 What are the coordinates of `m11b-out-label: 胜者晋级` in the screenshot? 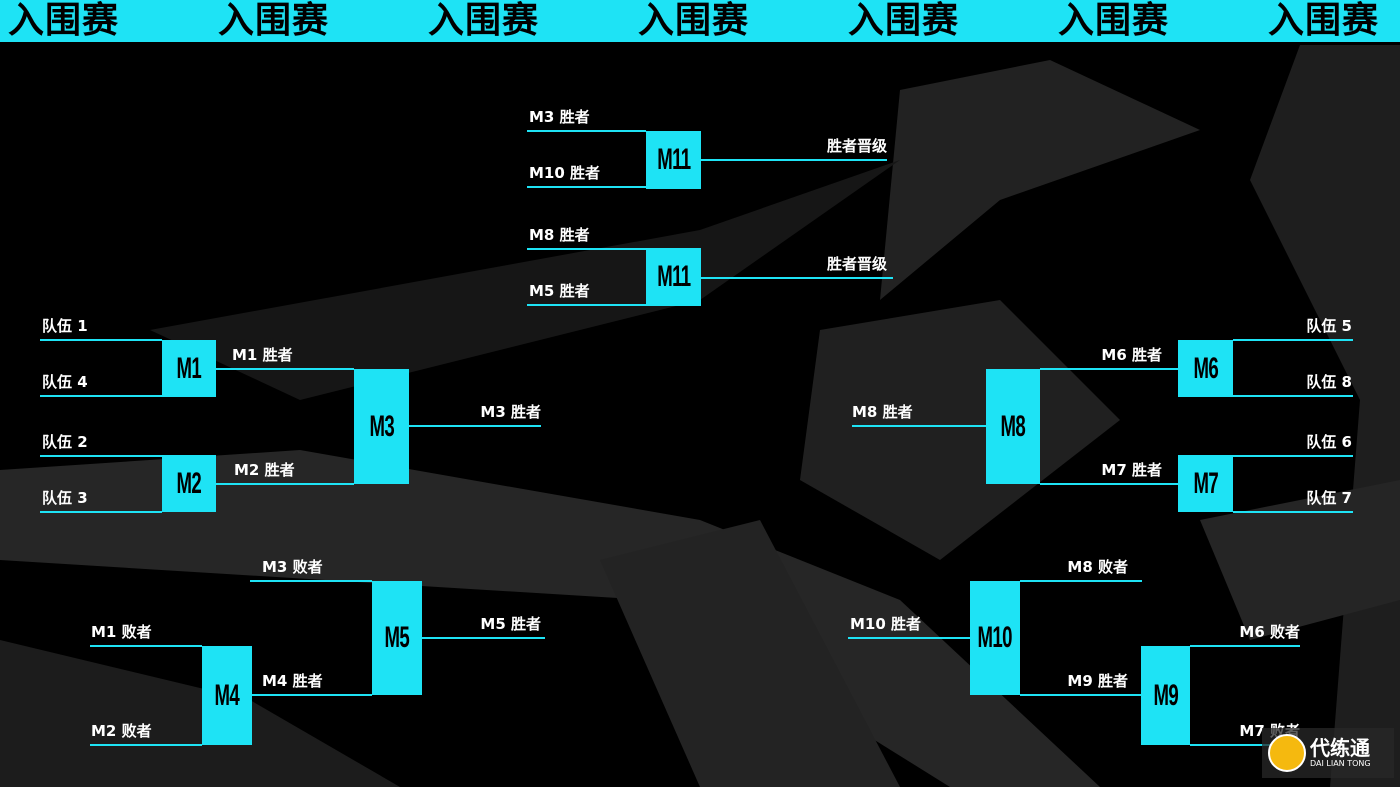 It's located at (856, 264).